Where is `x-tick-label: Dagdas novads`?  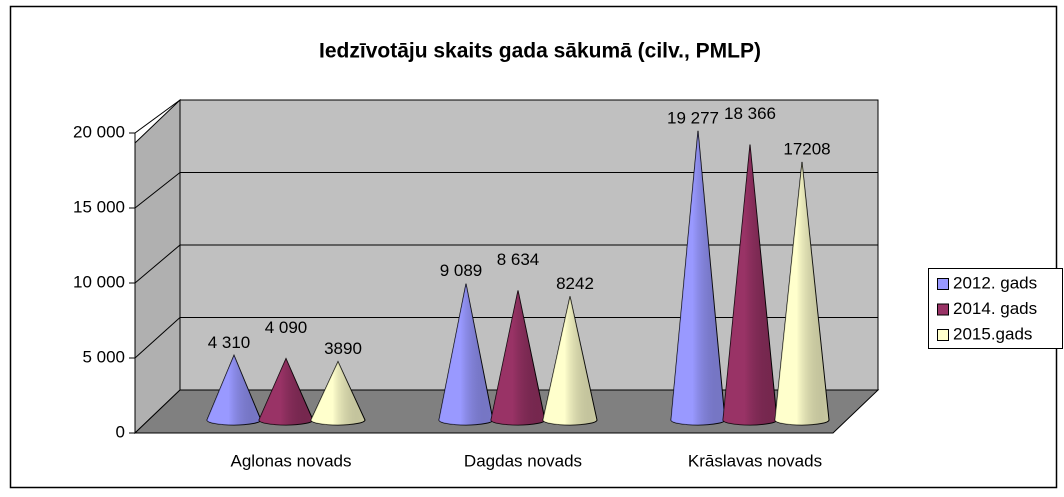
x-tick-label: Dagdas novads is located at coordinates (523, 460).